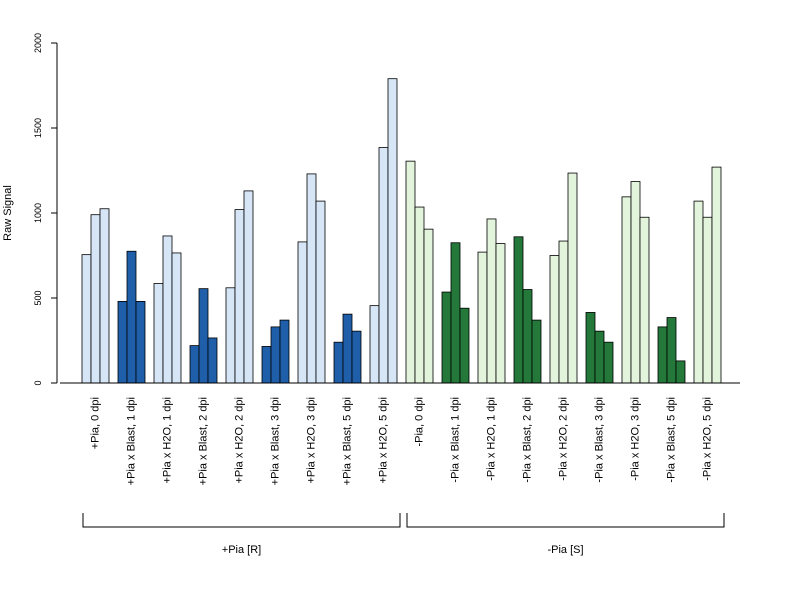  I want to click on group-label: +Pia [R], so click(241, 550).